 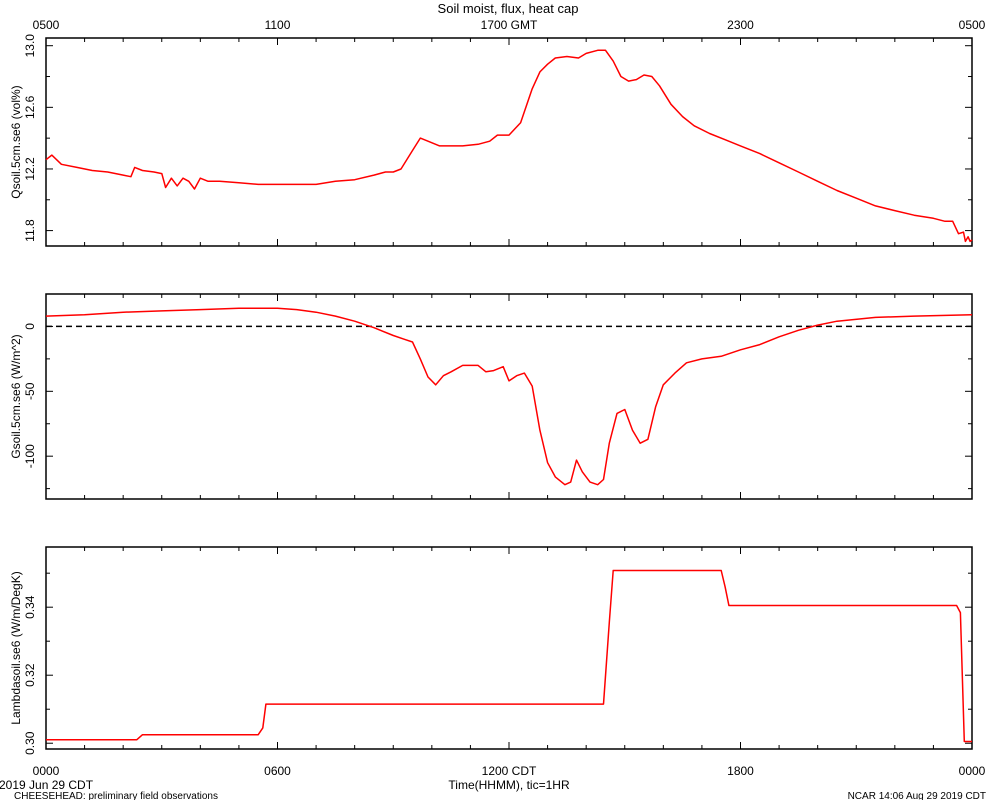 I want to click on y-tick-label: 13.0, so click(x=30, y=46).